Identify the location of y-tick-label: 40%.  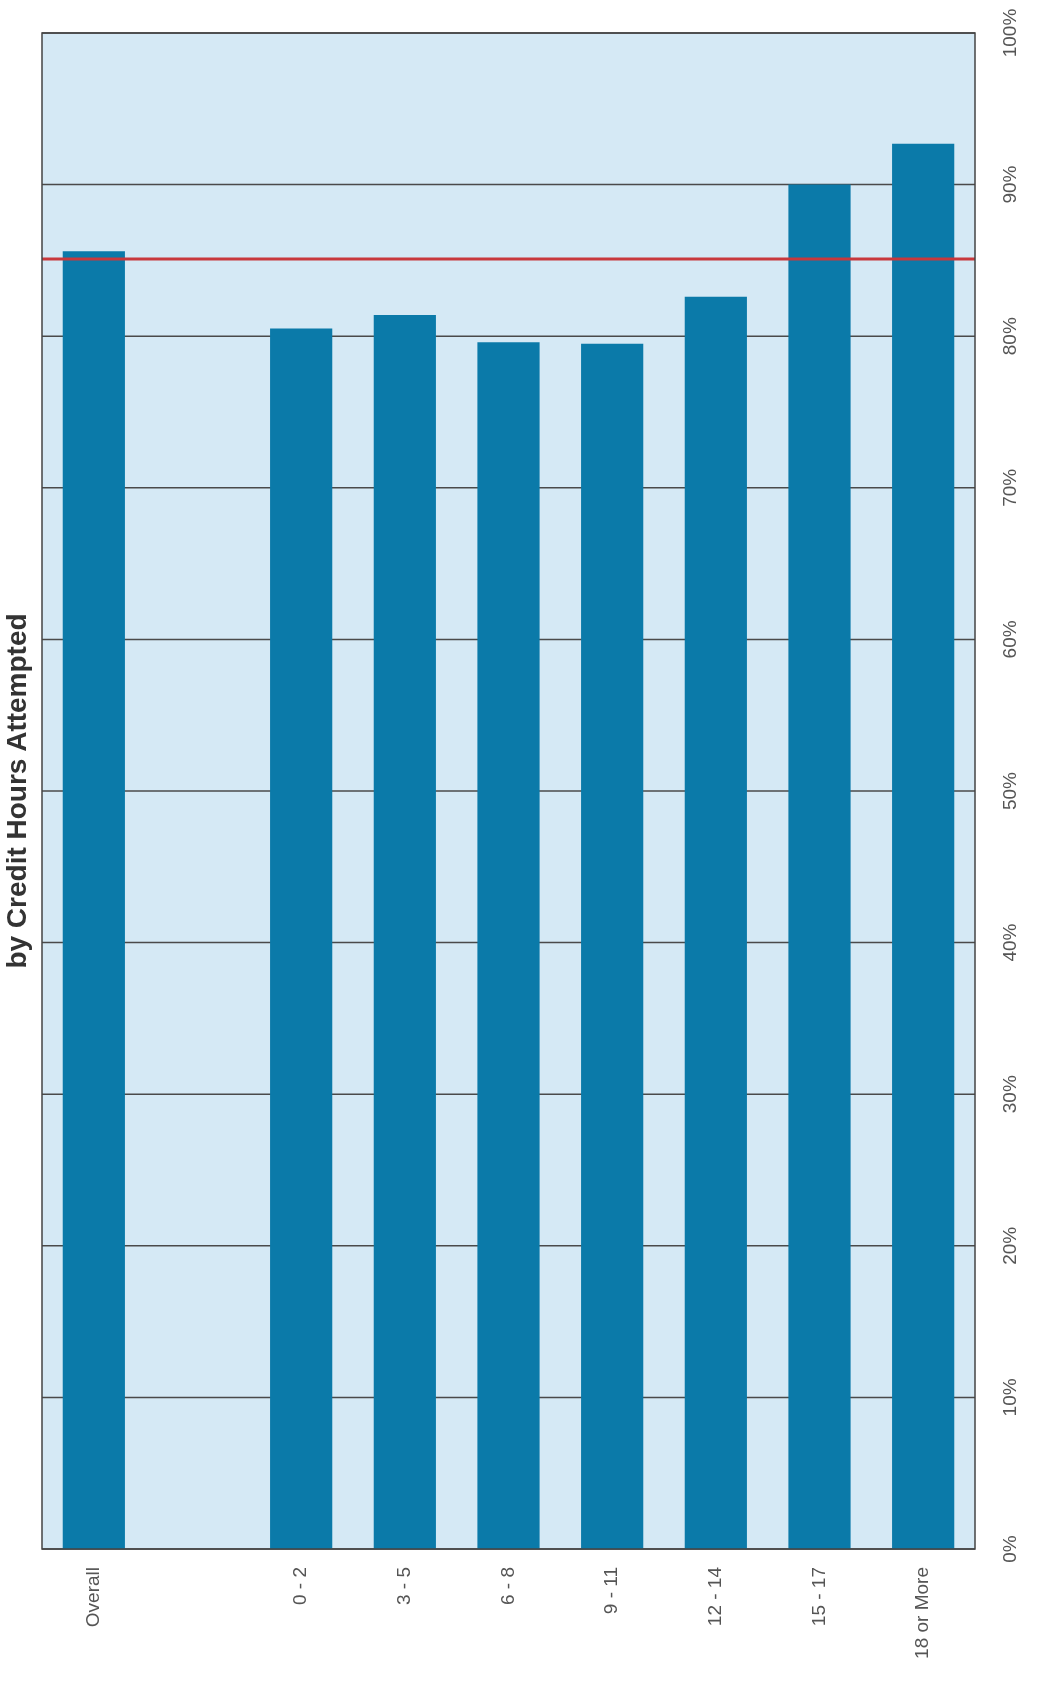
(1010, 942).